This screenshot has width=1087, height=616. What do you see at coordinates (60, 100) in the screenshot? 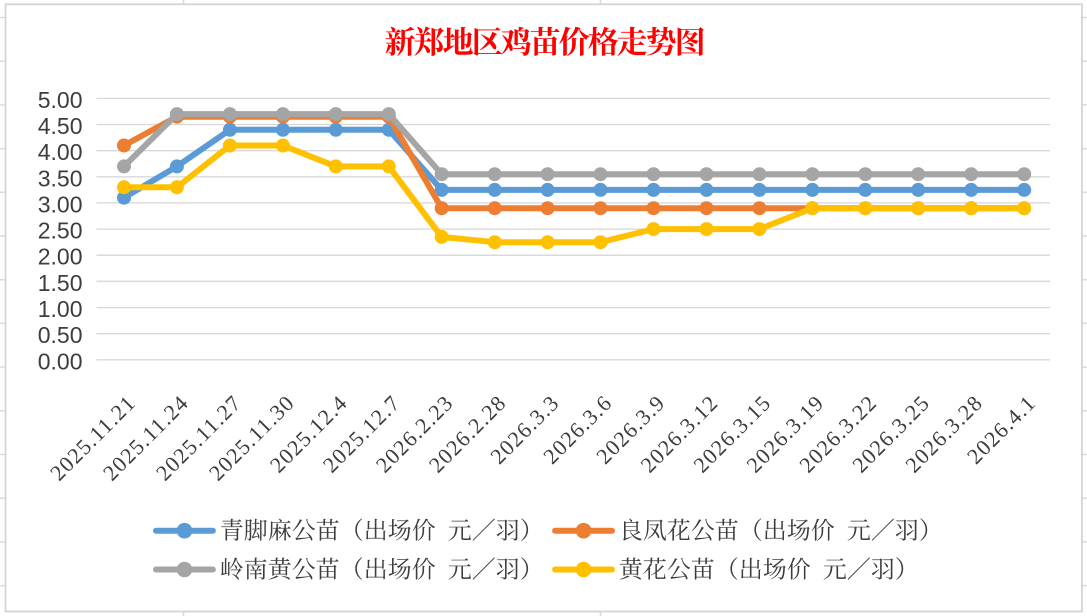
I see `svg-text: 5.00` at bounding box center [60, 100].